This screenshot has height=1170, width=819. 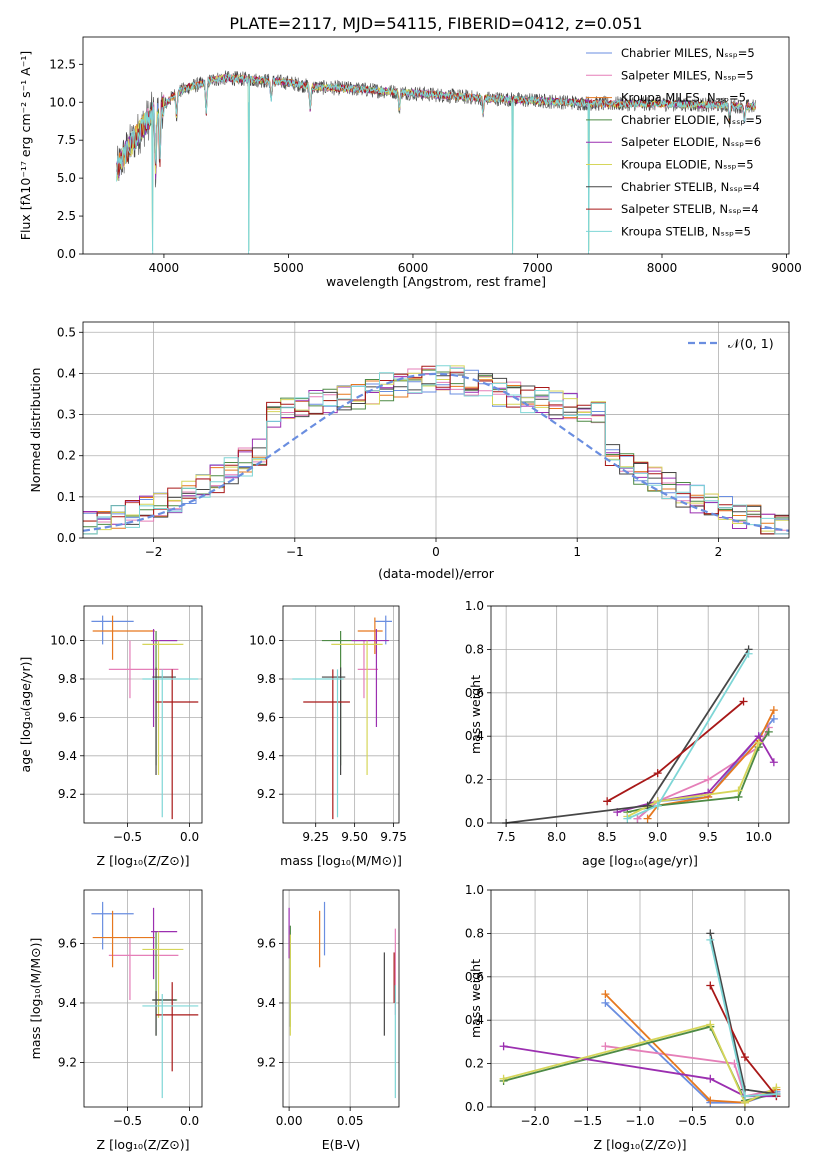 I want to click on x-tick-label: 1, so click(x=577, y=552).